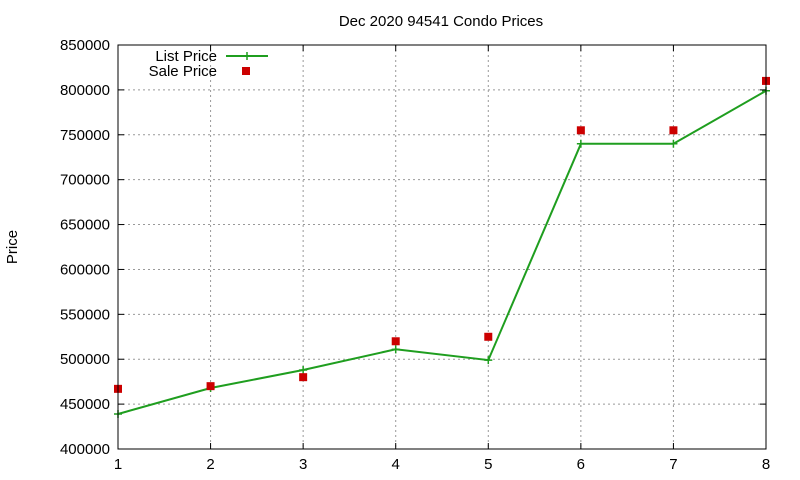 This screenshot has width=800, height=480. Describe the element at coordinates (247, 56) in the screenshot. I see `legend-marker-list-price` at that location.